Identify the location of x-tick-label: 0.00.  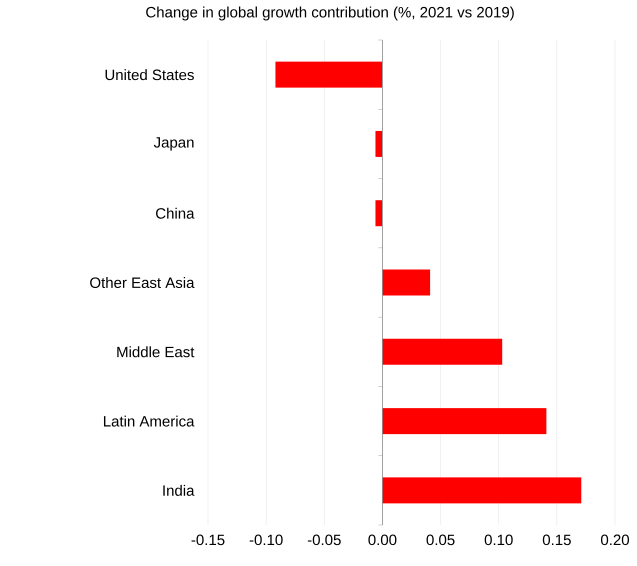
(382, 540).